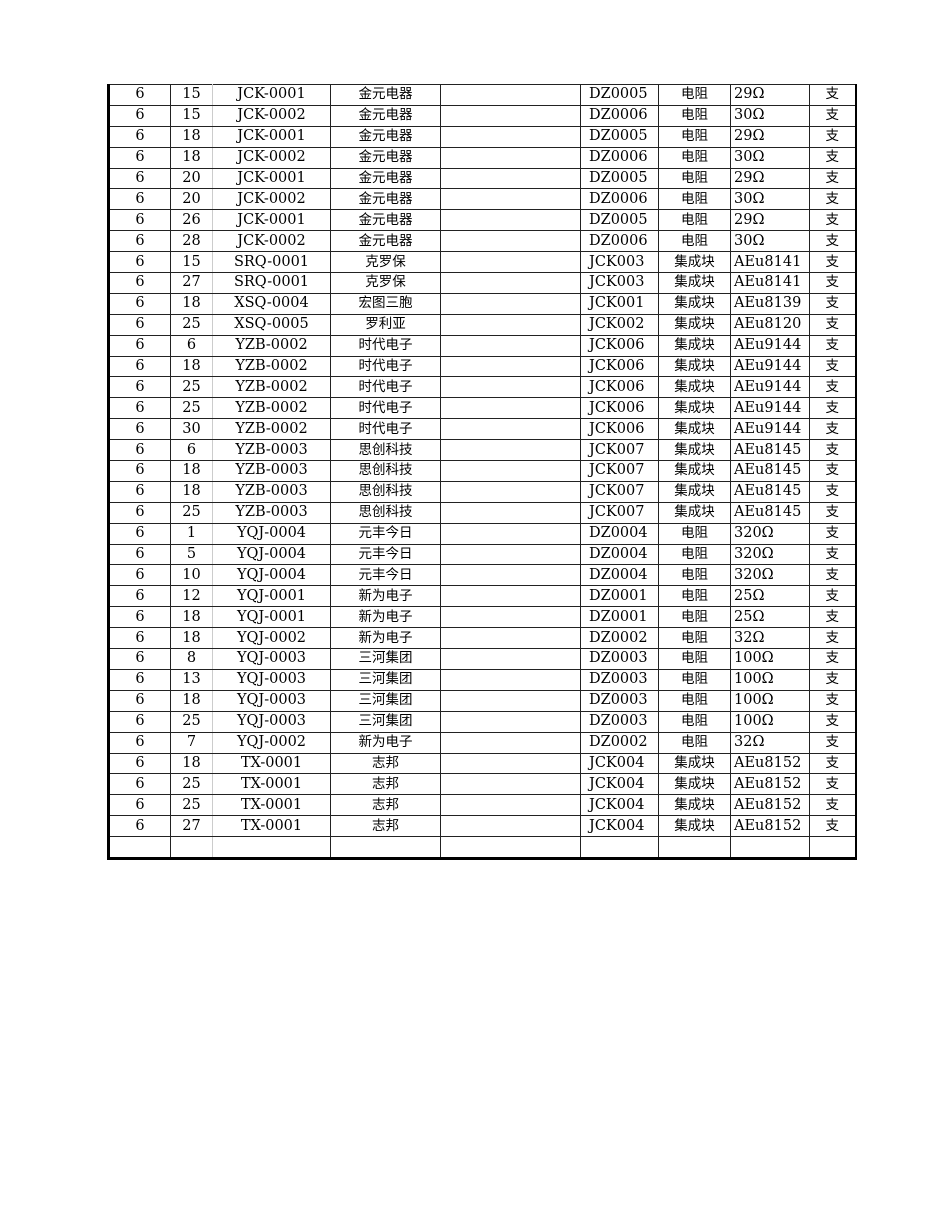 The height and width of the screenshot is (1230, 950). I want to click on table-row: 6 18 YQJ-0001 新为电子 DZ0001 电阻 25Ω 支, so click(482, 617).